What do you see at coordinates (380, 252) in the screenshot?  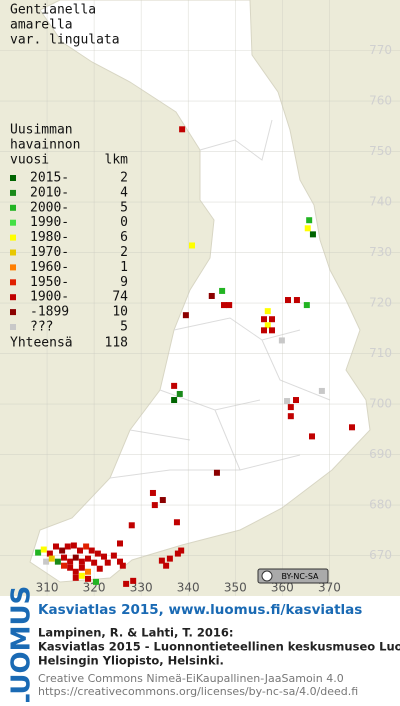 I see `y-tick-label: 730` at bounding box center [380, 252].